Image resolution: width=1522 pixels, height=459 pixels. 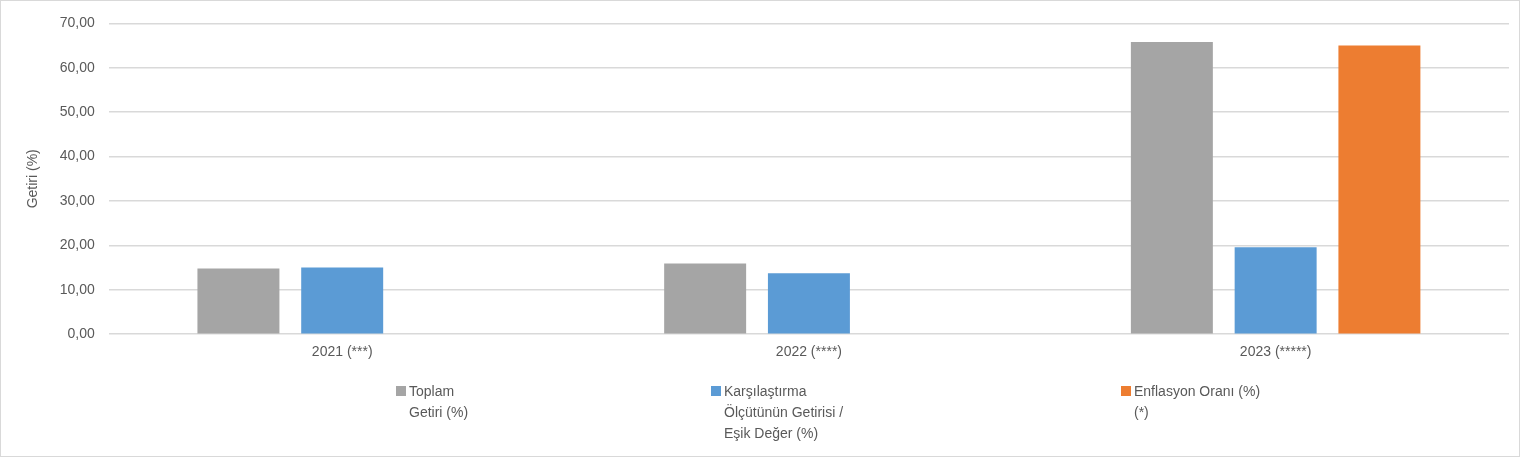 I want to click on legend-label: Karşılaştırma Ölçütünün Getirisi / Eşik Değer (%), so click(x=784, y=412).